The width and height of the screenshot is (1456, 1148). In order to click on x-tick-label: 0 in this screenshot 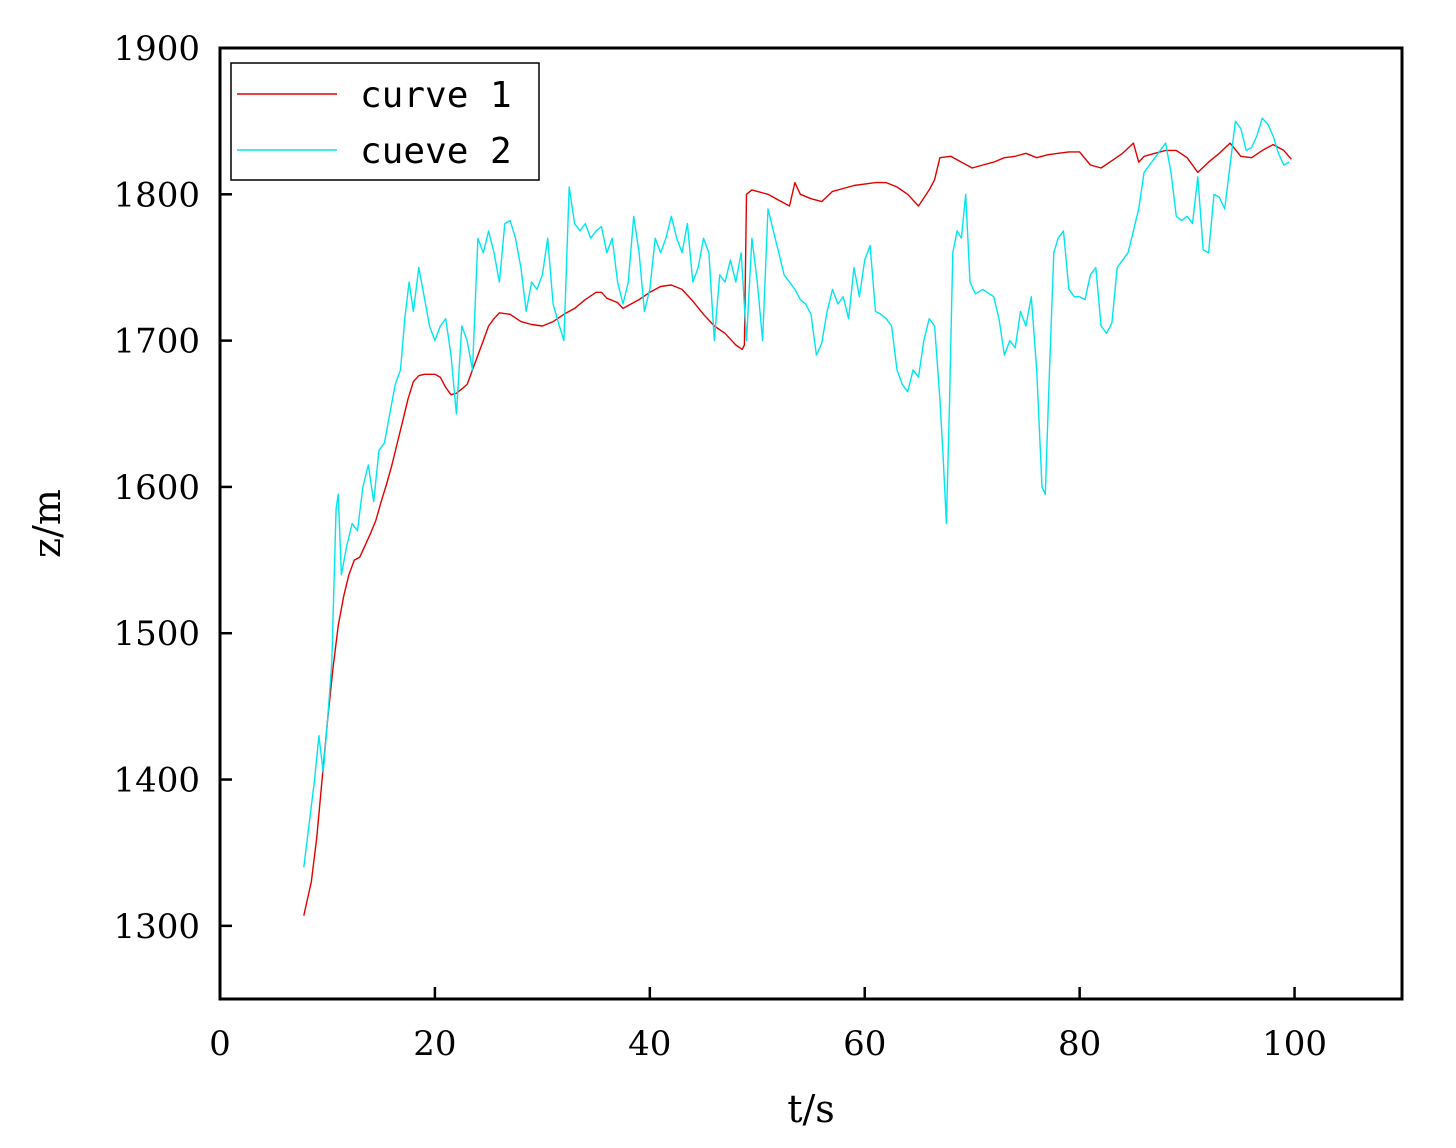, I will do `click(220, 1044)`.